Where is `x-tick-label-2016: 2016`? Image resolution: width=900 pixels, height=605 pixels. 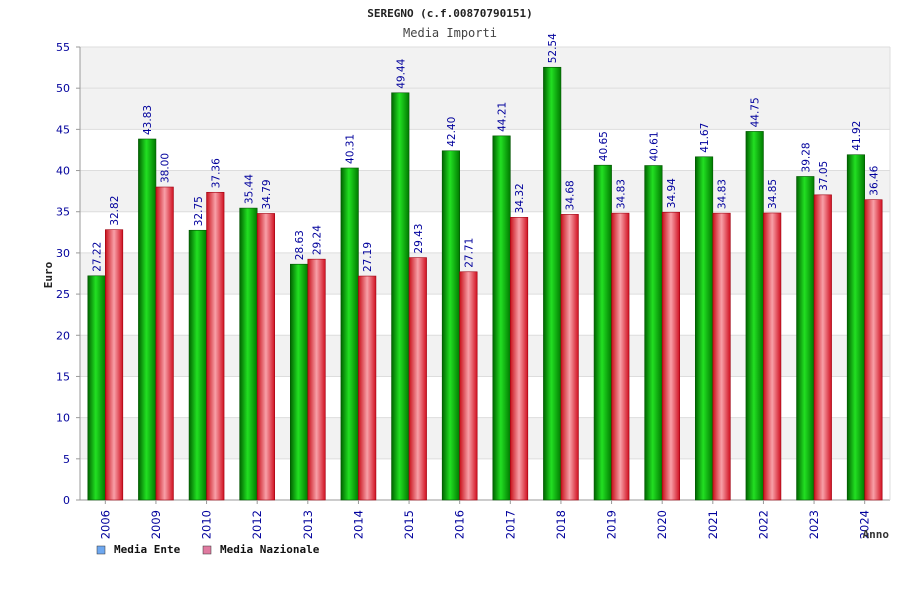
x-tick-label-2016: 2016 is located at coordinates (460, 524).